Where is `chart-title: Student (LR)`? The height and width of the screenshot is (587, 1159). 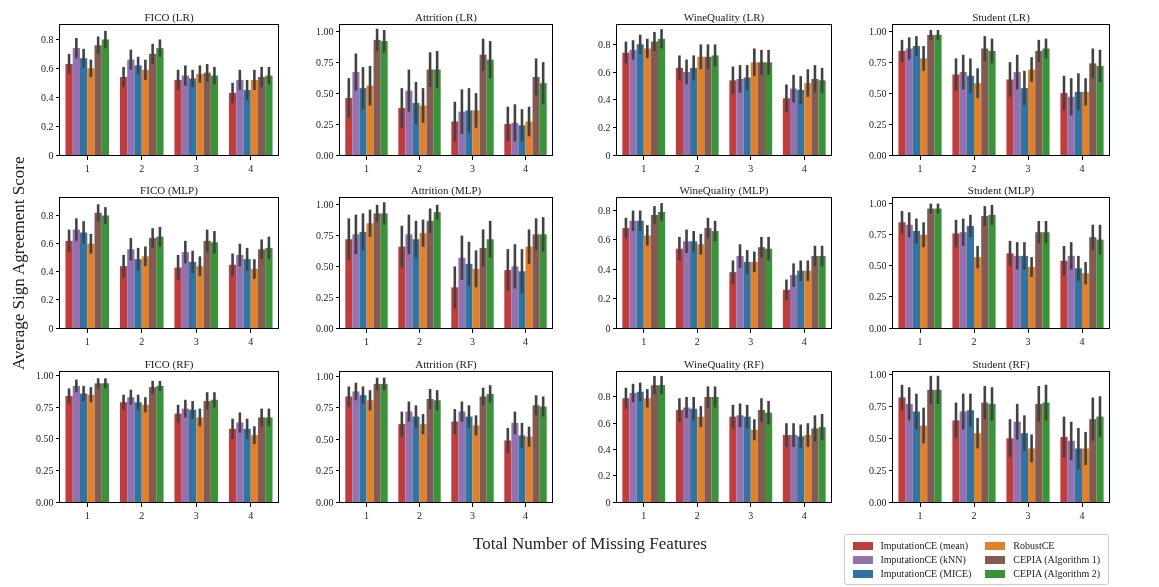 chart-title: Student (LR) is located at coordinates (1001, 17).